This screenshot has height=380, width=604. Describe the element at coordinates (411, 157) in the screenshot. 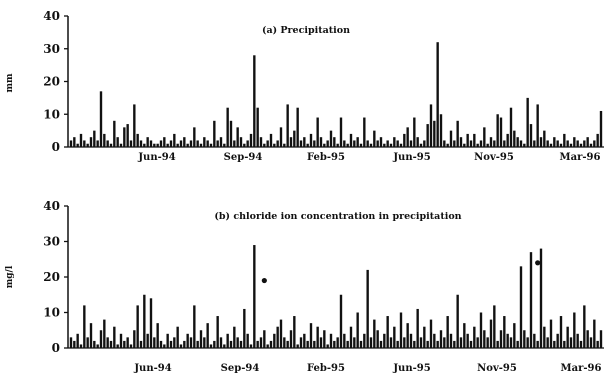

I see `x-tick-label: Jun-95` at that location.